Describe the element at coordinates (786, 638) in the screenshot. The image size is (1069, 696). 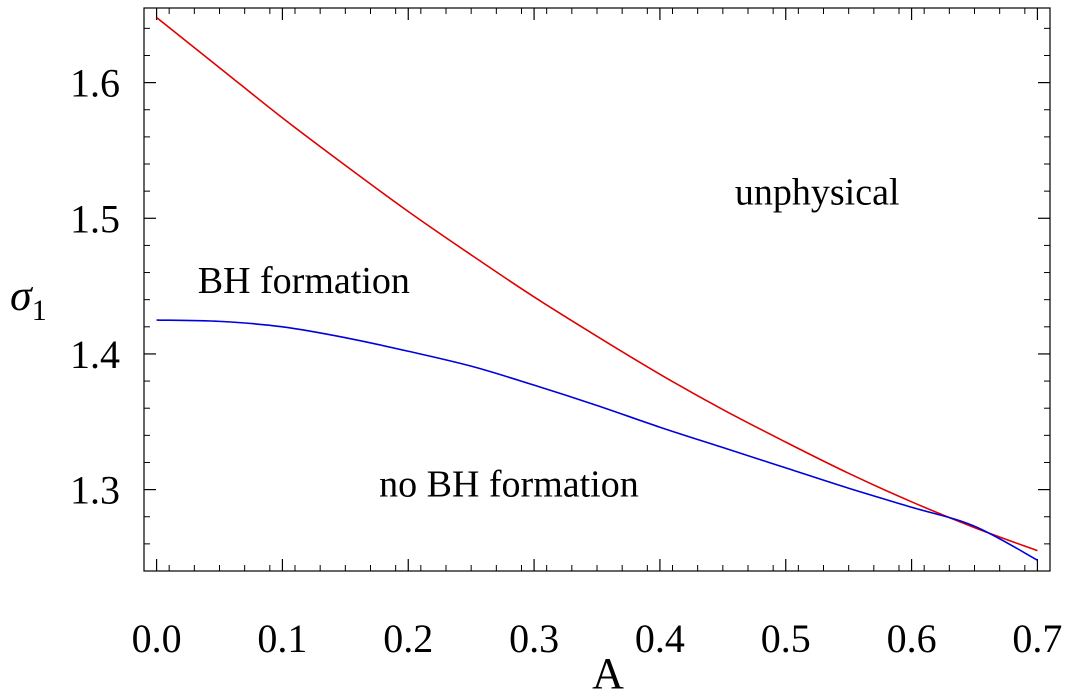
I see `x-tick-label: 0.5` at that location.